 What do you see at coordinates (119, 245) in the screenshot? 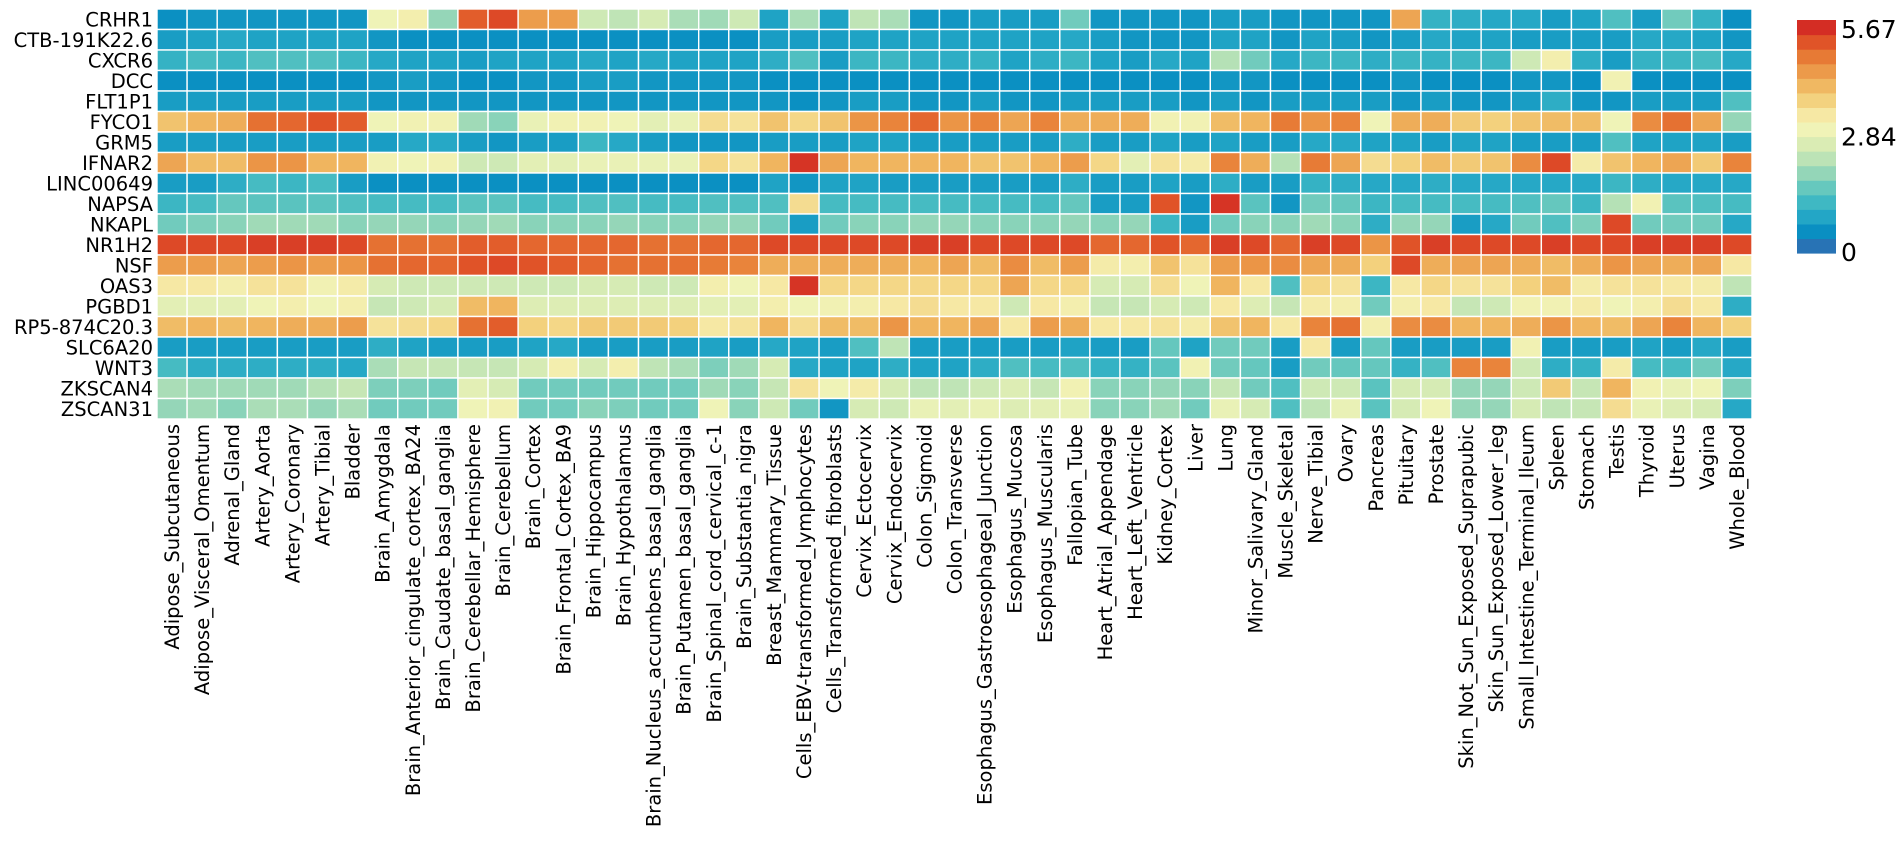
I see `row-label: NR1H2` at bounding box center [119, 245].